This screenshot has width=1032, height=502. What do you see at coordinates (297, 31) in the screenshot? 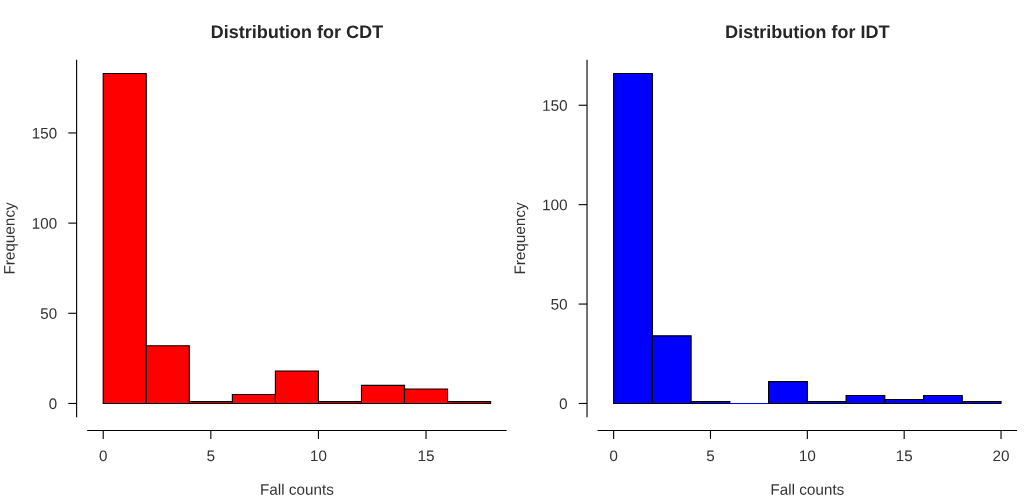
I see `chart-title: Distribution for CDT` at bounding box center [297, 31].